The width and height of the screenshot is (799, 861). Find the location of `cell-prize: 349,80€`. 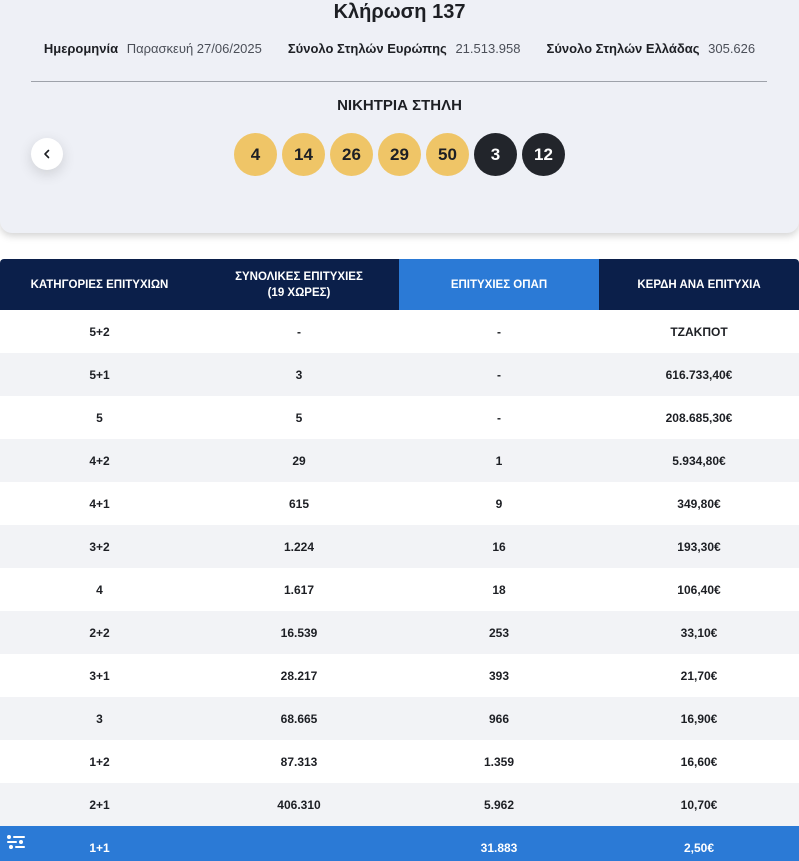

cell-prize: 349,80€ is located at coordinates (699, 503).